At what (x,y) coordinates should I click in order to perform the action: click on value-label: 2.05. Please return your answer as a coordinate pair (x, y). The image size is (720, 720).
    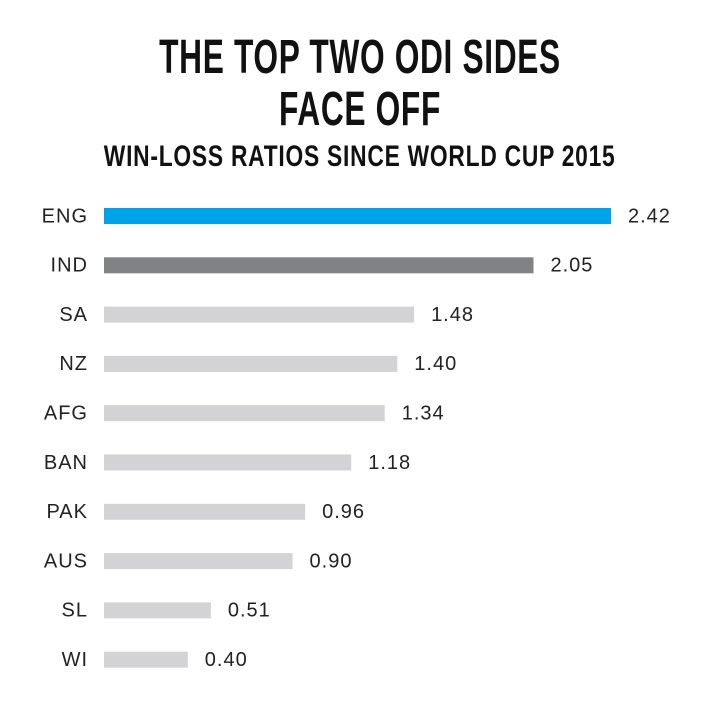
    Looking at the image, I should click on (571, 266).